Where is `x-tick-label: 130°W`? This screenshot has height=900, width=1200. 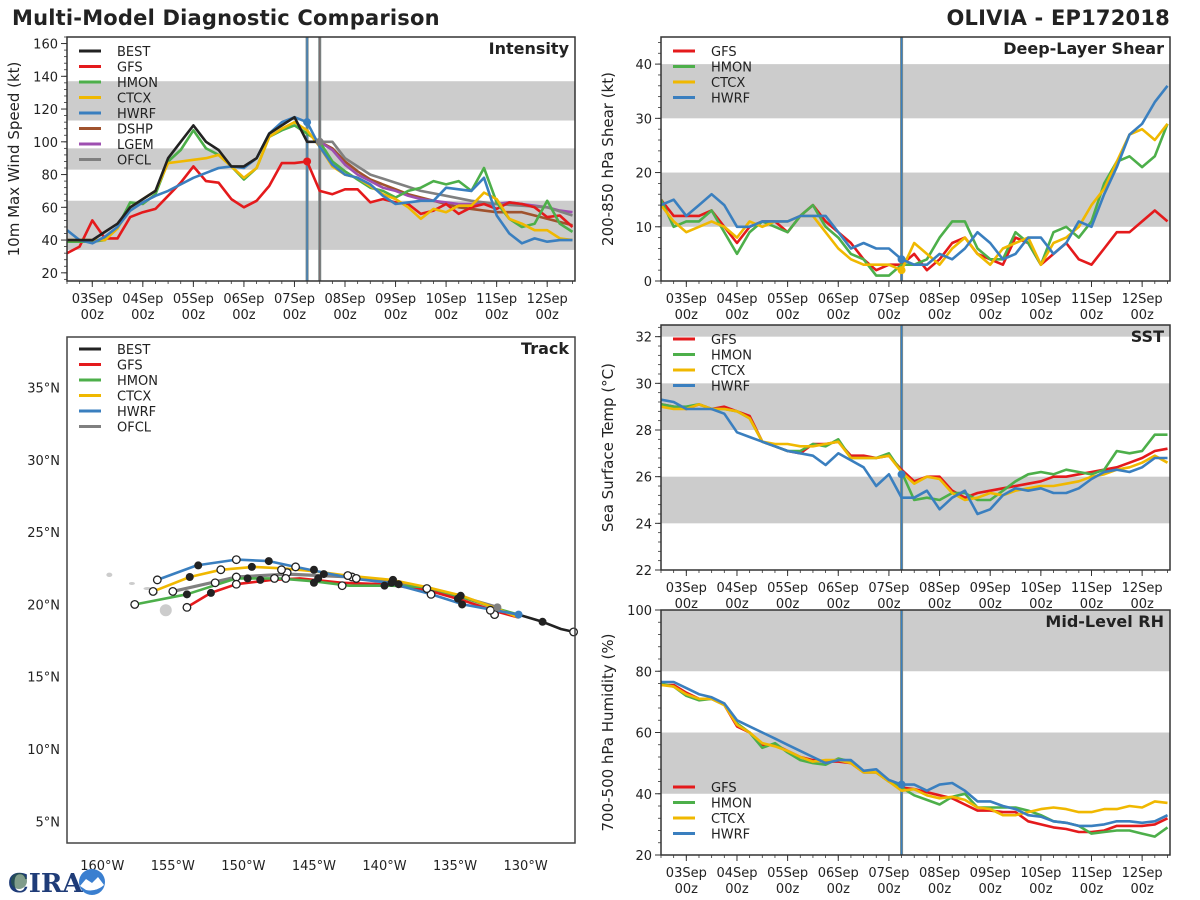
x-tick-label: 130°W is located at coordinates (526, 866).